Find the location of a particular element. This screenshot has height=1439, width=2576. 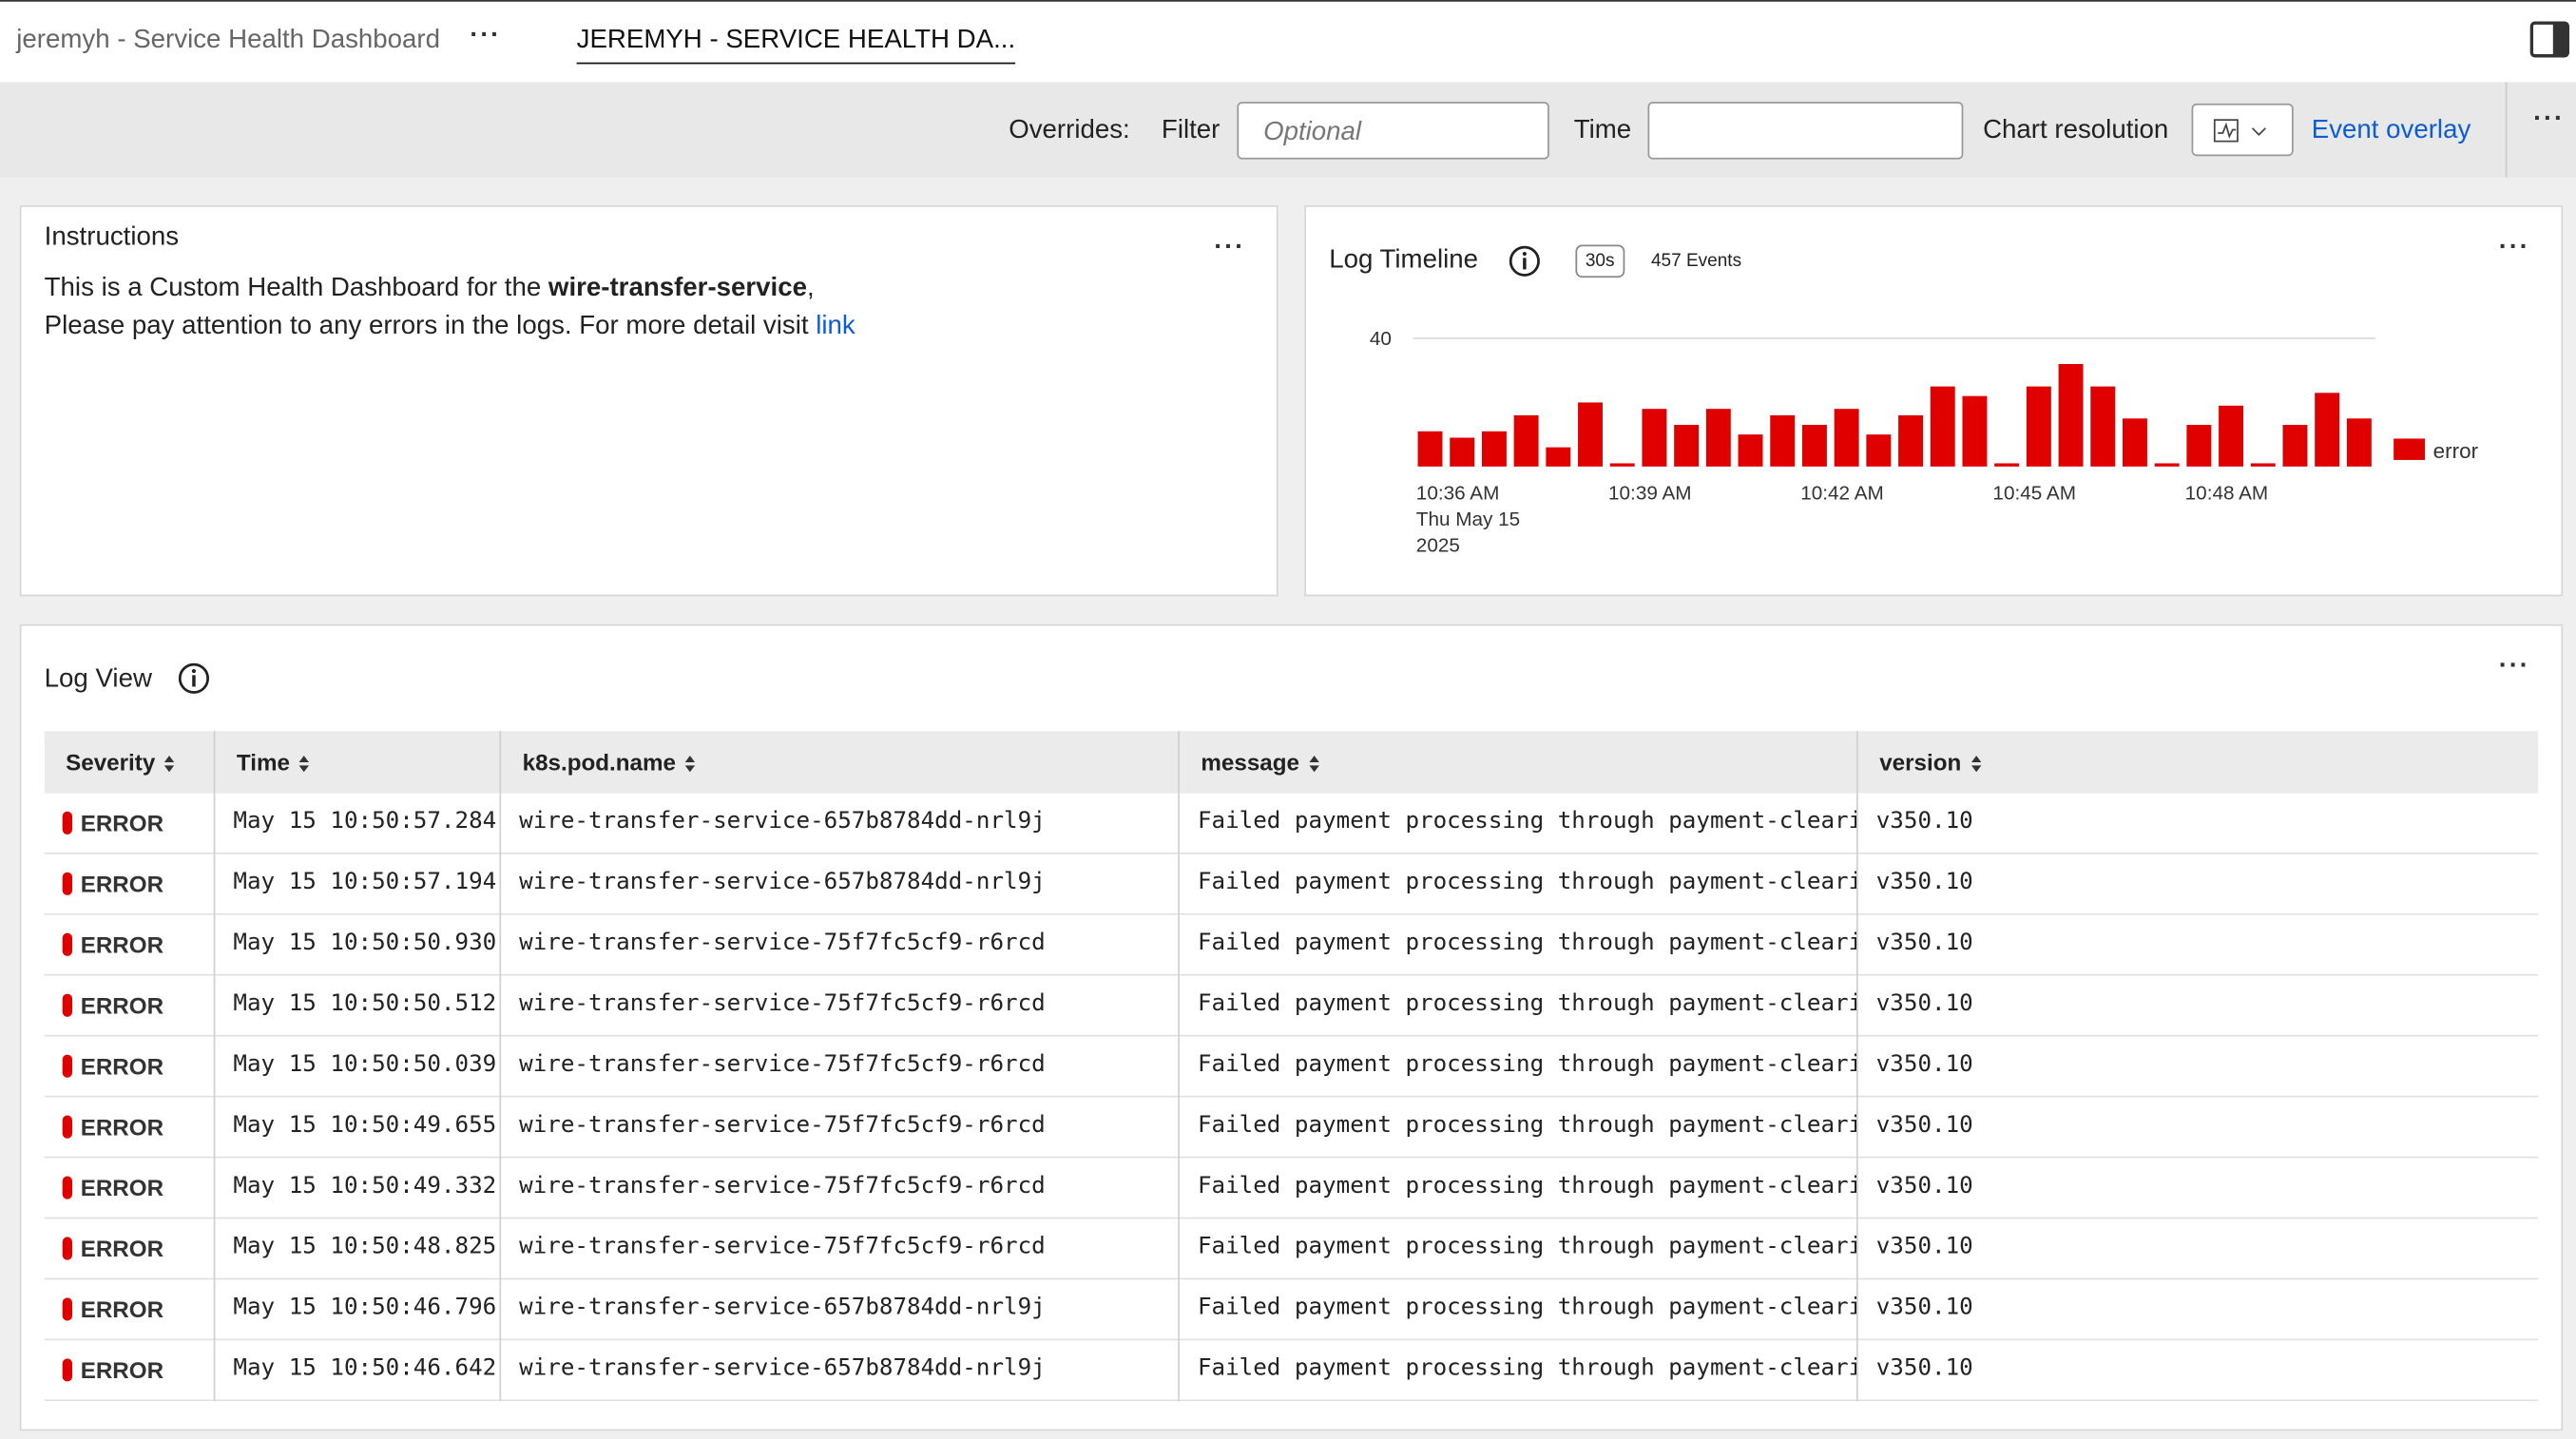

chart-resolution-label: Chart resolution is located at coordinates (2076, 130).